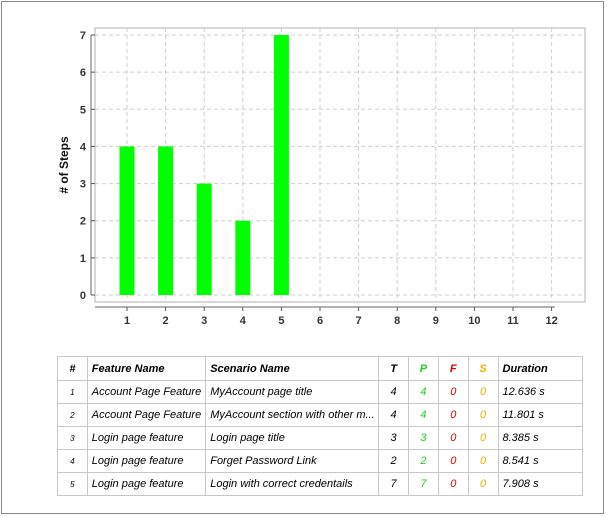  Describe the element at coordinates (540, 461) in the screenshot. I see `row-duration: 8.541 s` at that location.